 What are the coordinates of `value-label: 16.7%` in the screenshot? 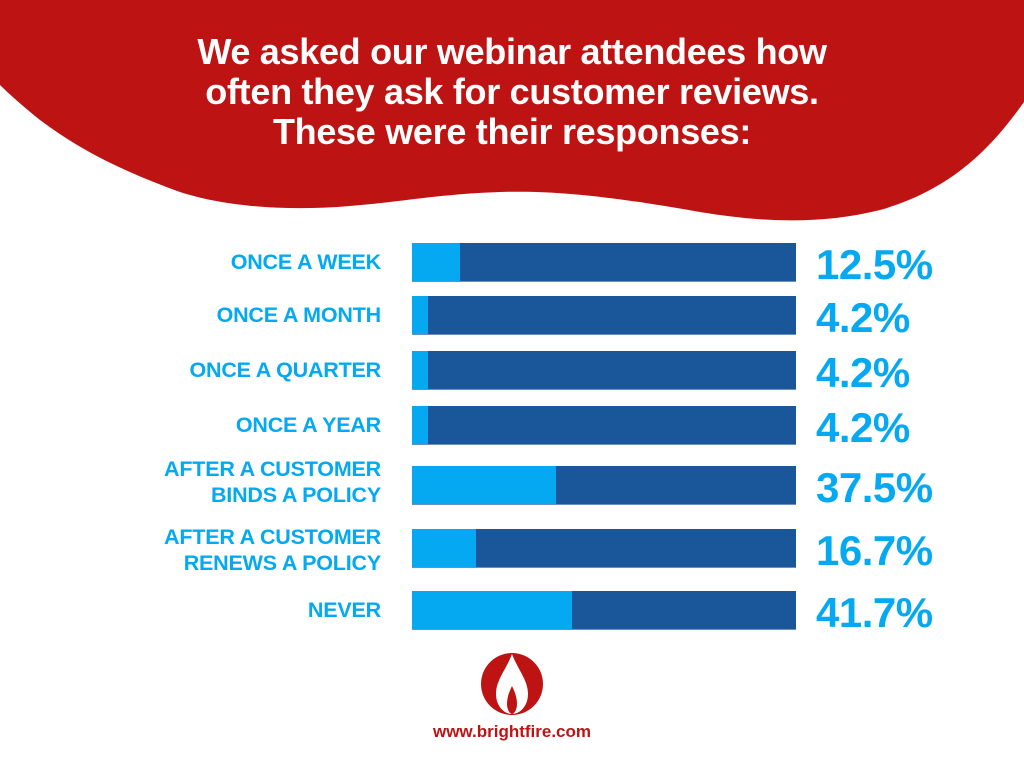 It's located at (874, 550).